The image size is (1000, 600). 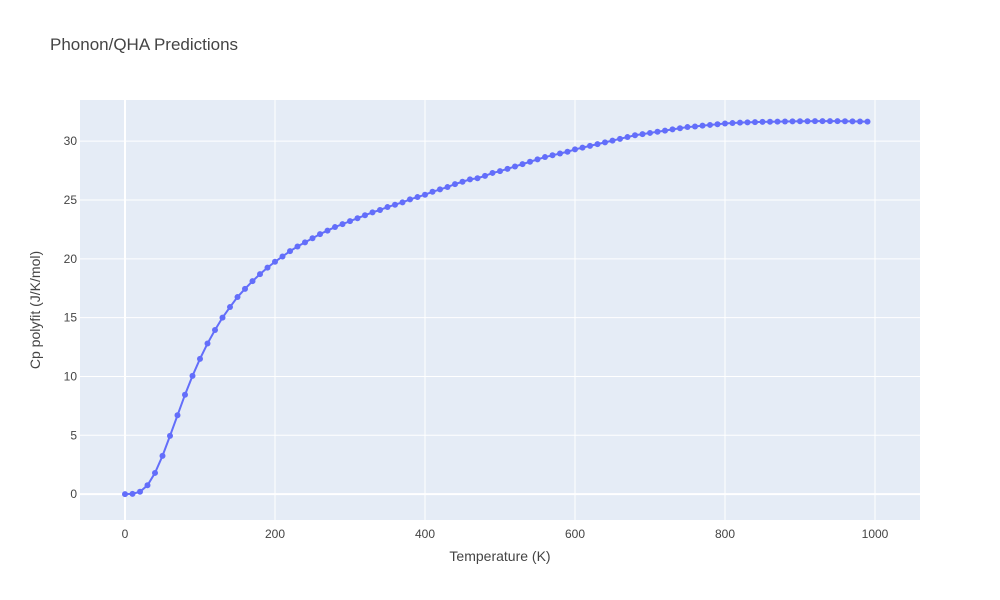 I want to click on y-tick-label: 0, so click(x=73, y=494).